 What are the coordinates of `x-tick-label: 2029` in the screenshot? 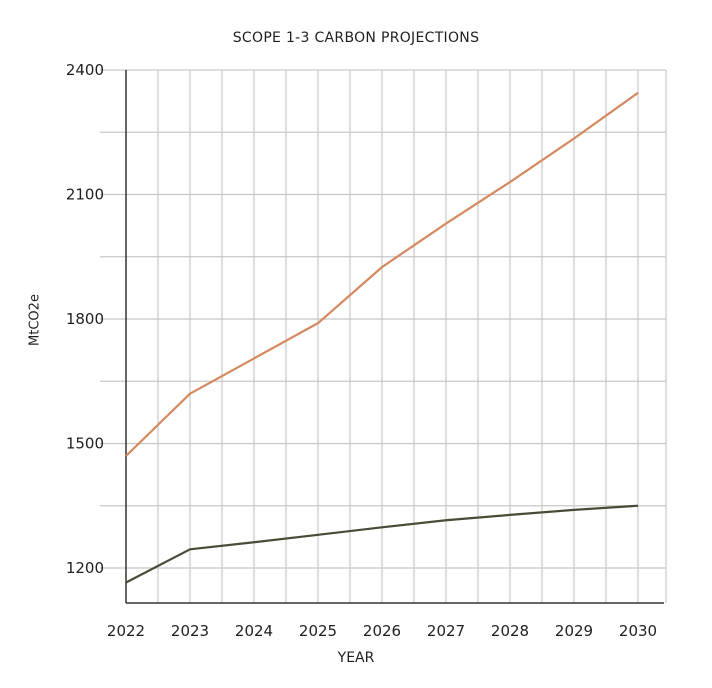 It's located at (574, 631).